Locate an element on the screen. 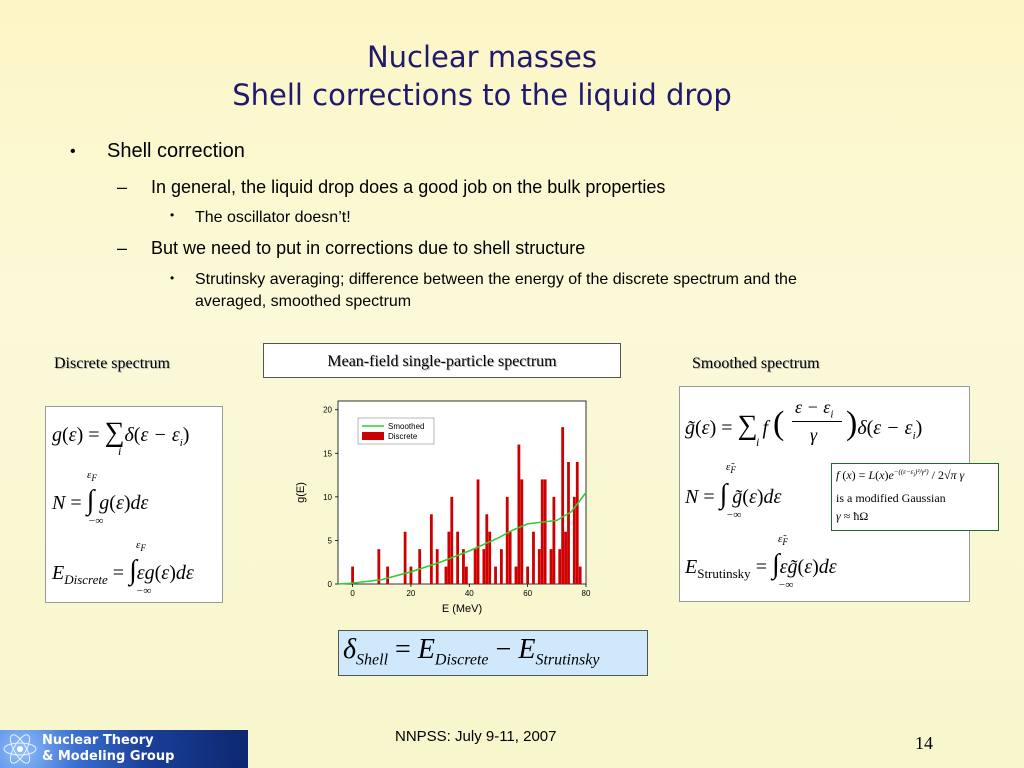 This screenshot has height=768, width=1024. x-axis-label: E (MeV) is located at coordinates (462, 609).